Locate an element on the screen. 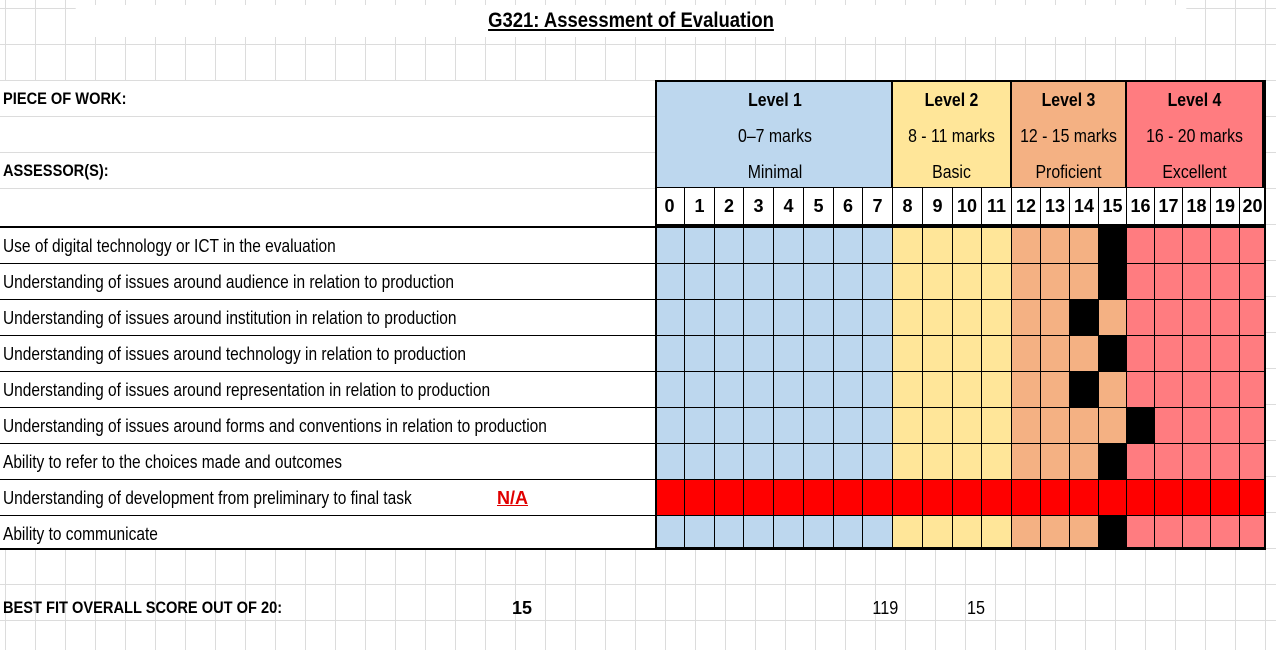 The height and width of the screenshot is (650, 1276). best-fit-score: 15 is located at coordinates (522, 608).